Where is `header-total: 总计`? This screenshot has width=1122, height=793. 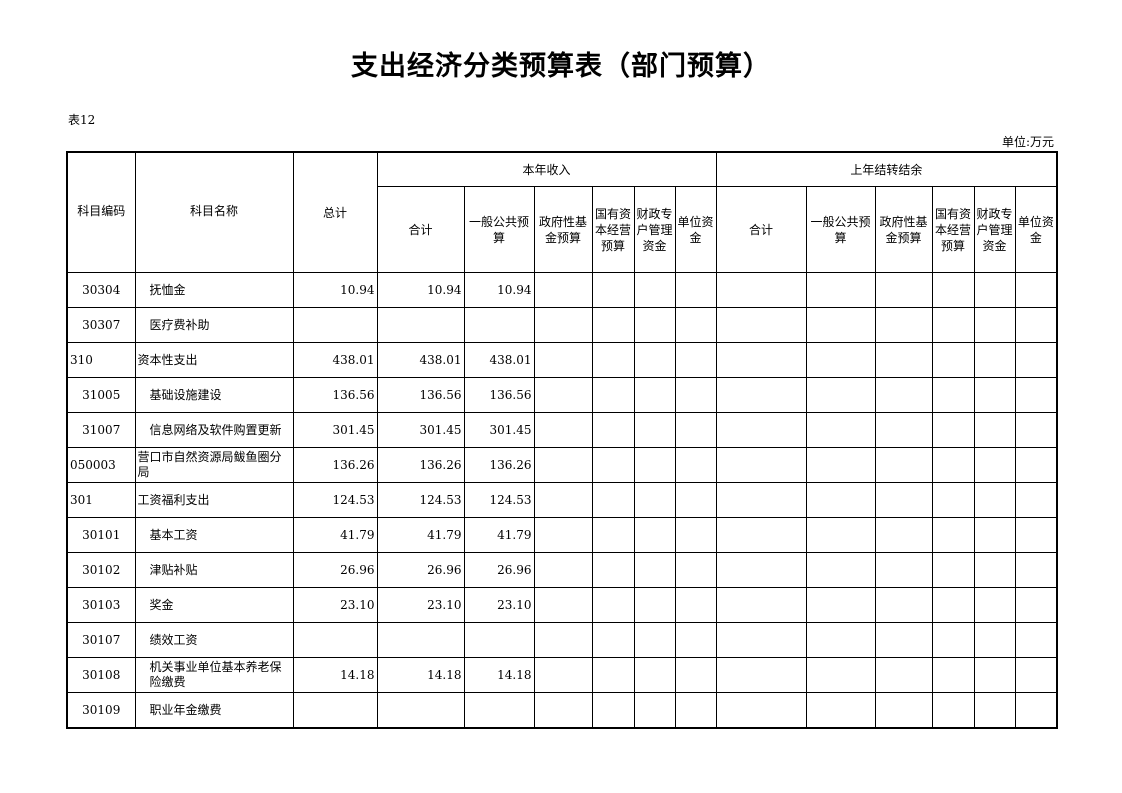
header-total: 总计 is located at coordinates (335, 212).